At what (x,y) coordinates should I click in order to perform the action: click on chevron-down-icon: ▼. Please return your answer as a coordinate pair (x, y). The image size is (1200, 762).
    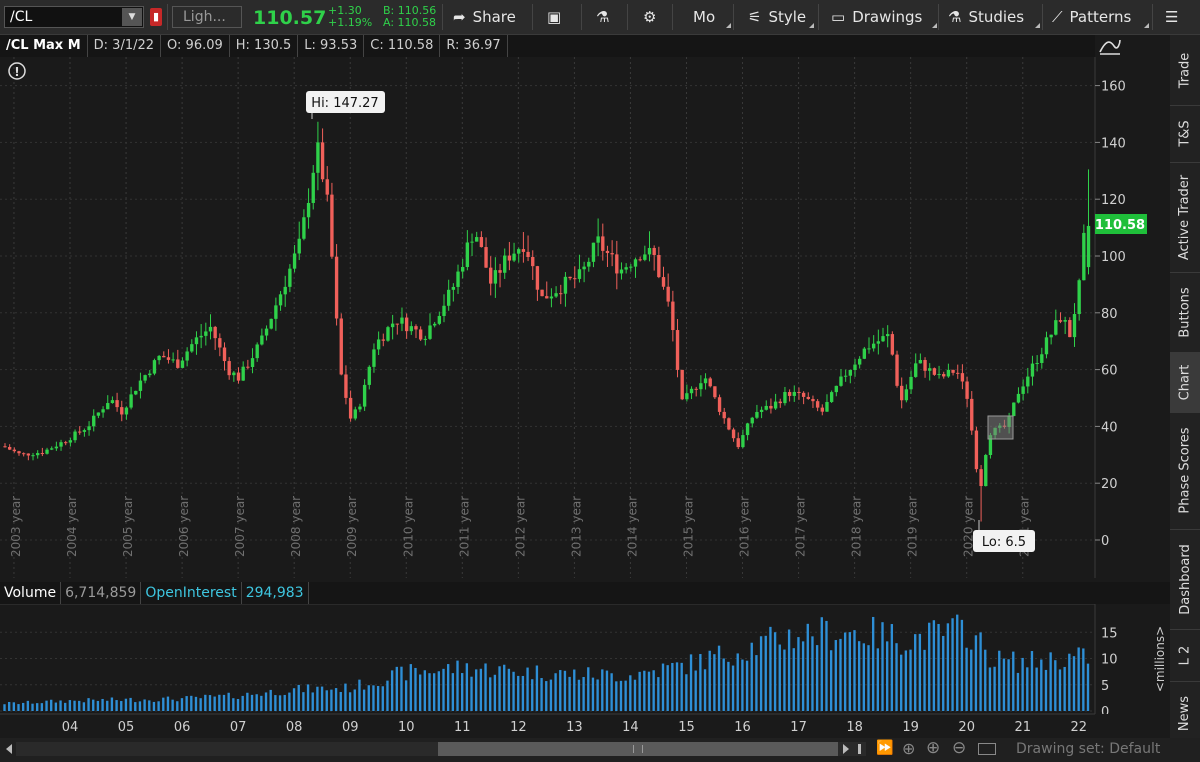
    Looking at the image, I should click on (132, 17).